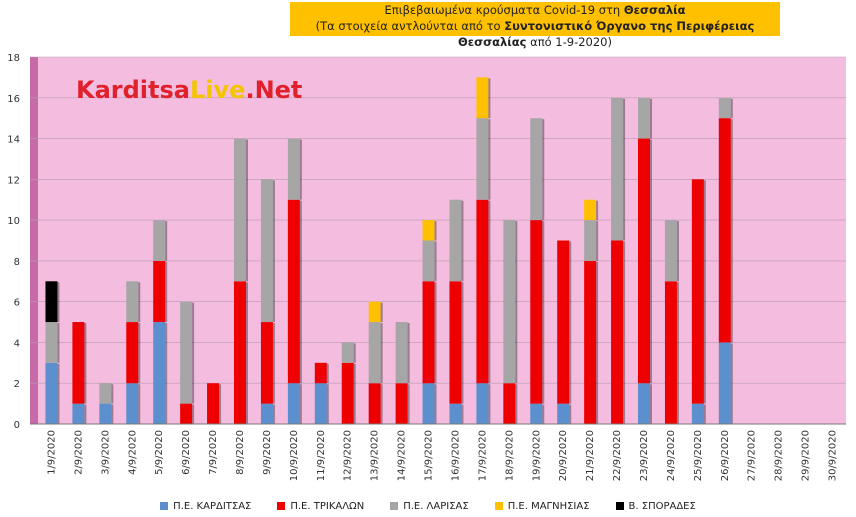 The height and width of the screenshot is (517, 856). Describe the element at coordinates (17, 303) in the screenshot. I see `y-tick-label: 6` at that location.